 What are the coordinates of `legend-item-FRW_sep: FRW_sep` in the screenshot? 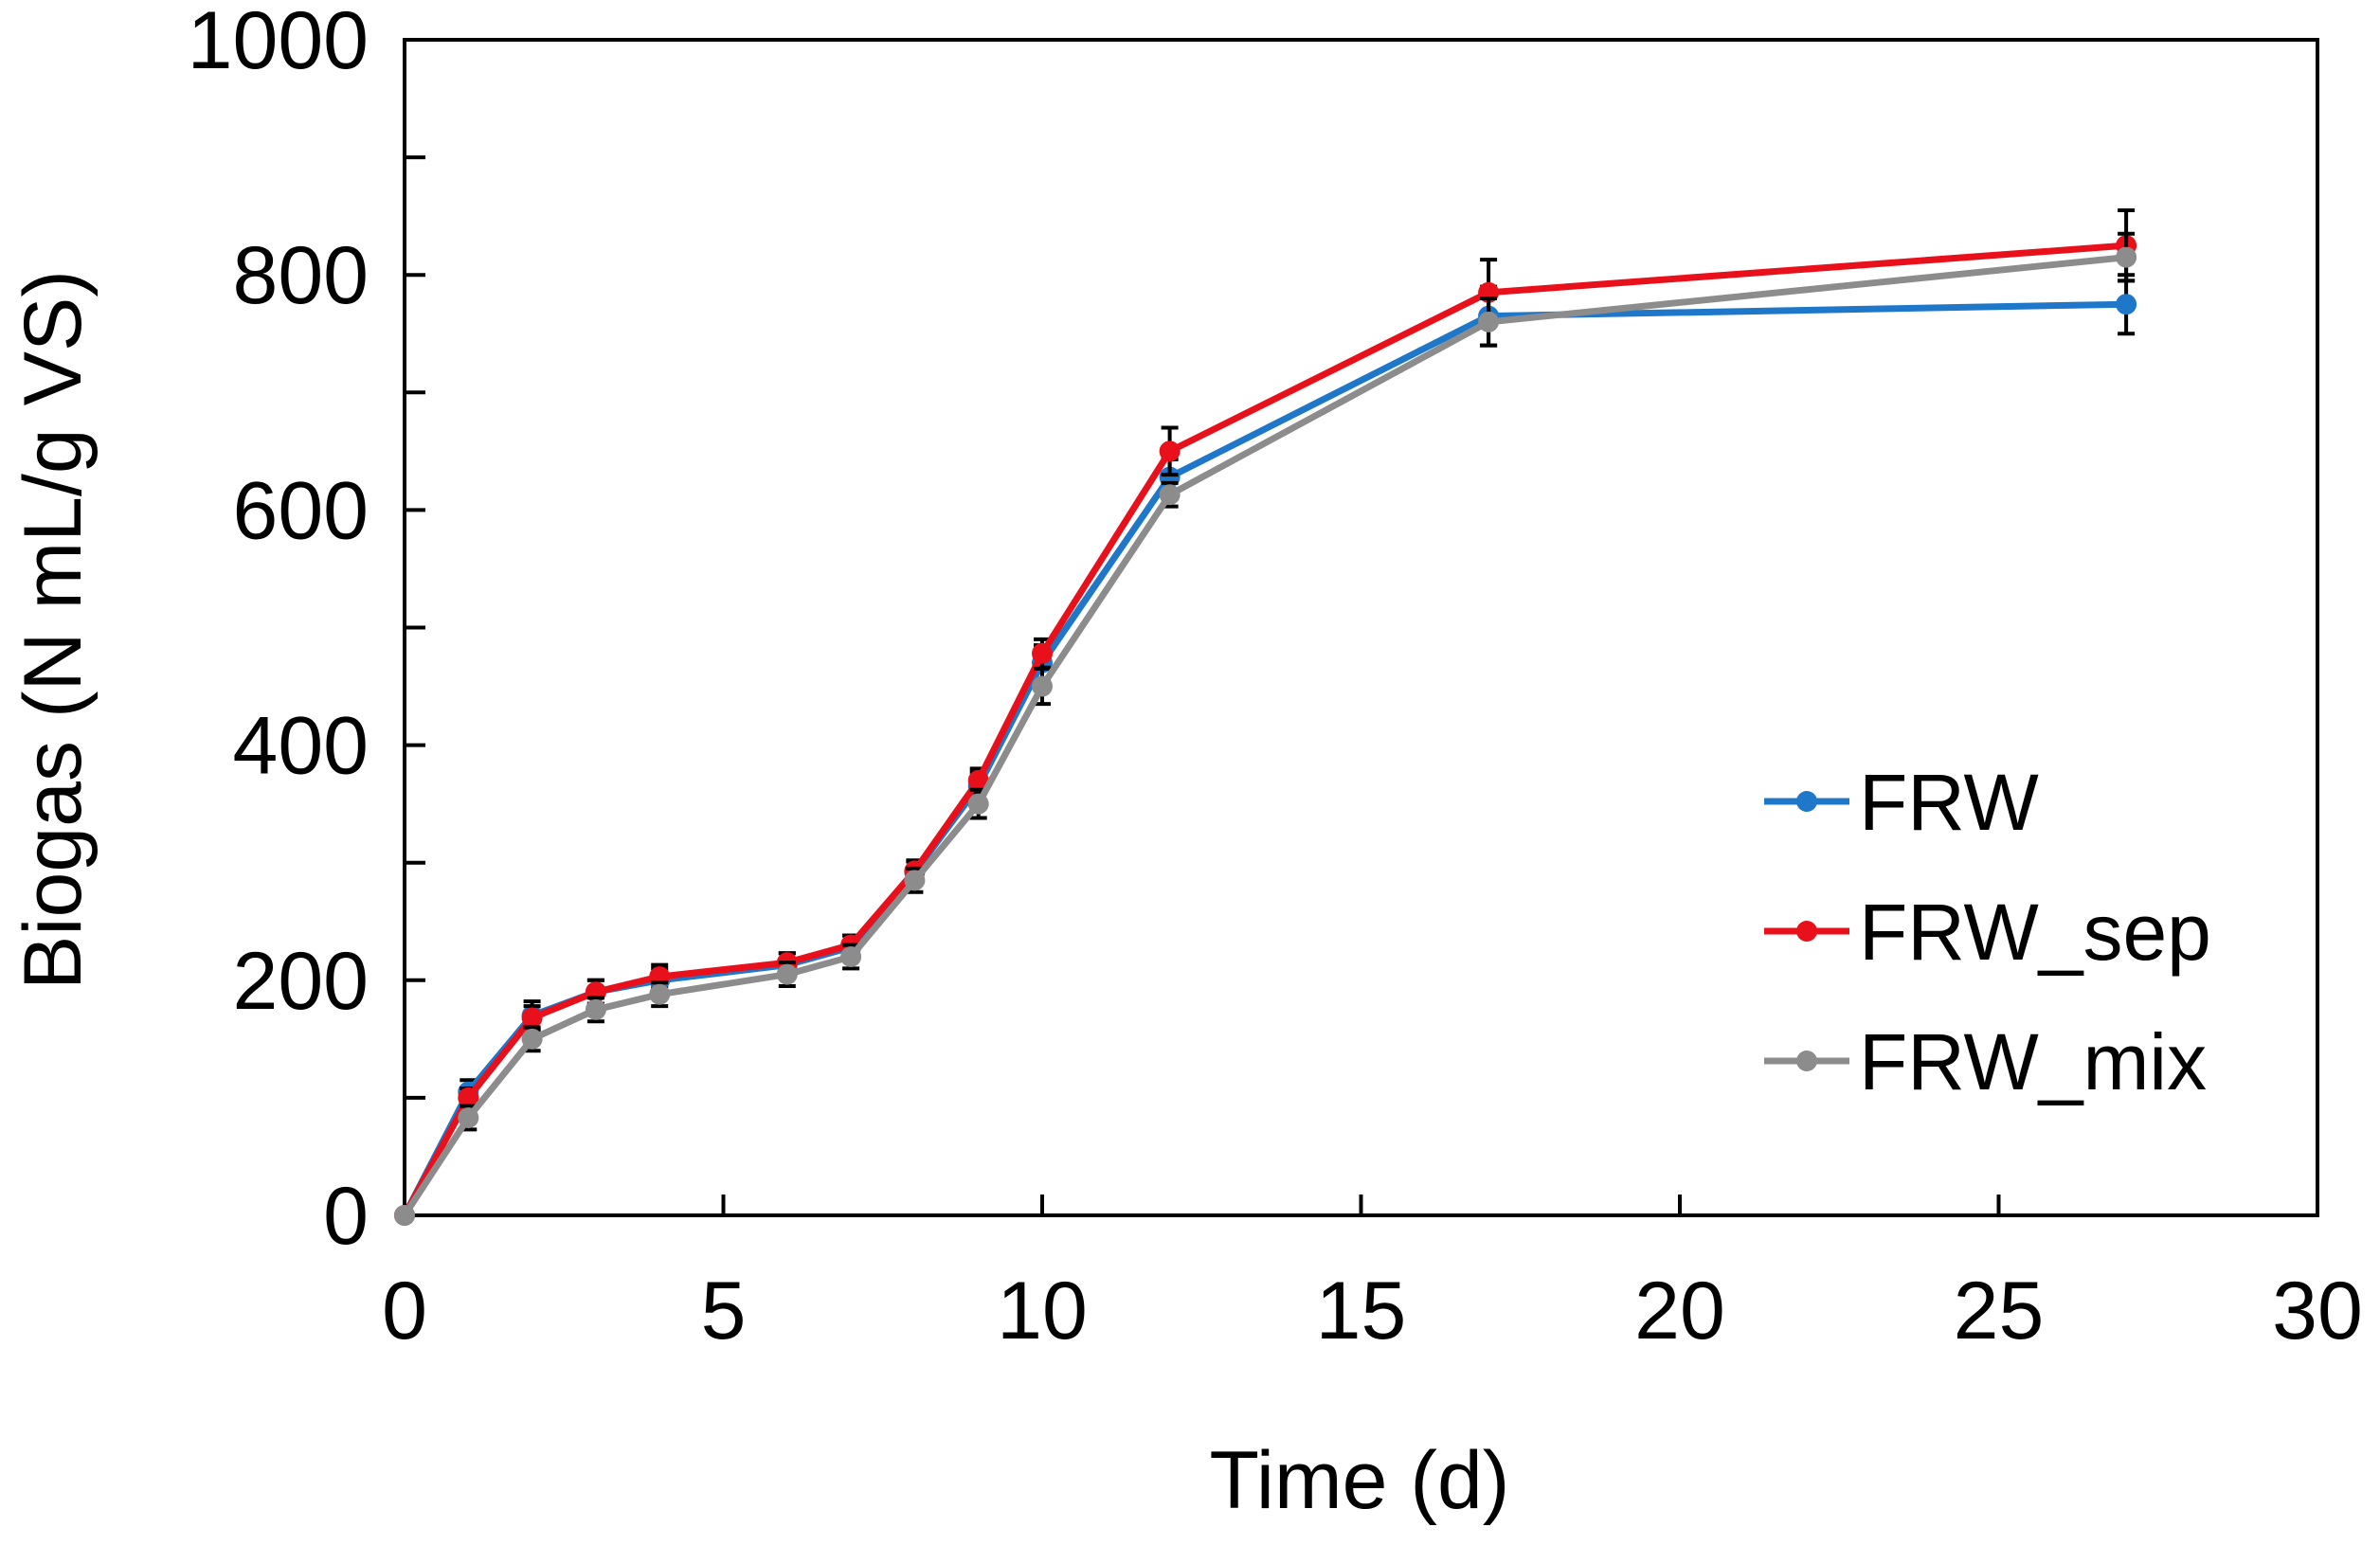 It's located at (1987, 932).